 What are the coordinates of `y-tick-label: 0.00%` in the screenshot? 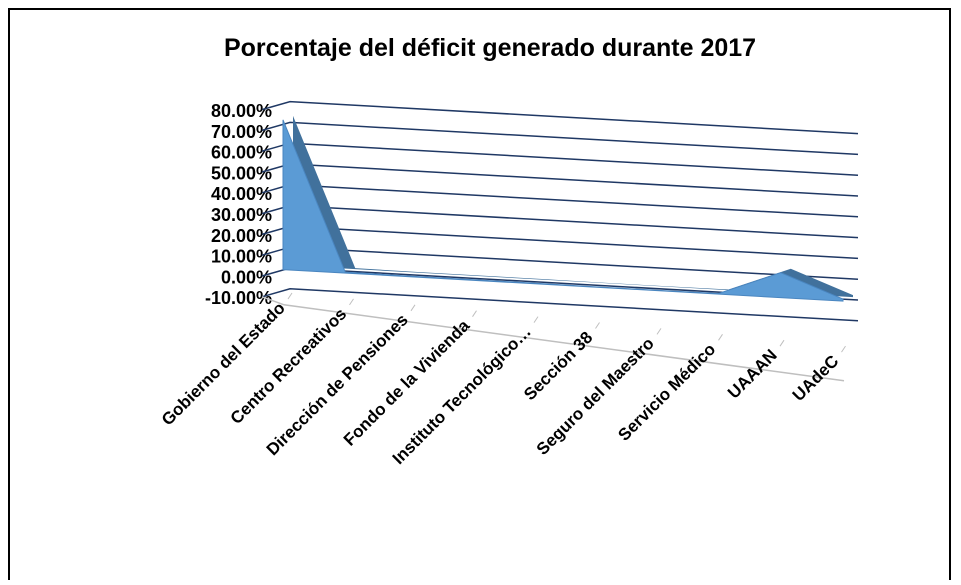 It's located at (246, 277).